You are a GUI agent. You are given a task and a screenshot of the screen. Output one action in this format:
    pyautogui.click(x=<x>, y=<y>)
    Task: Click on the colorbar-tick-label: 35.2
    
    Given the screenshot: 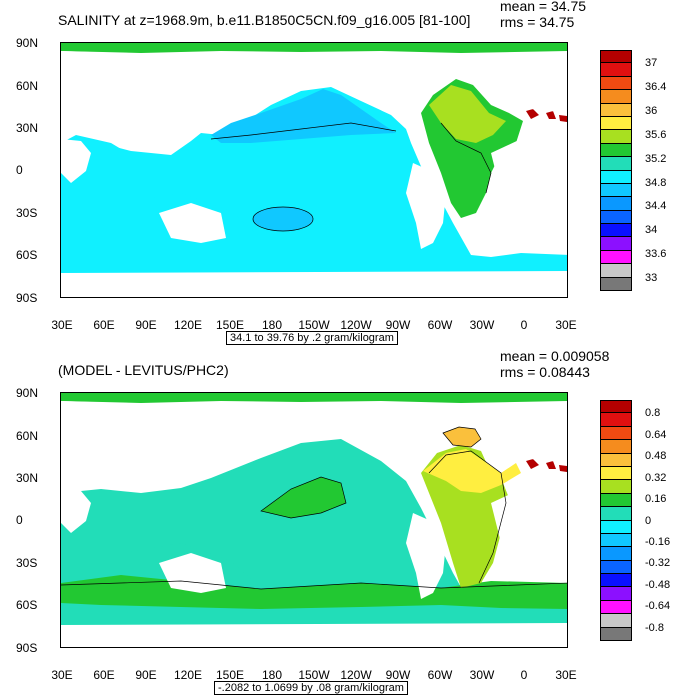 What is the action you would take?
    pyautogui.click(x=656, y=158)
    